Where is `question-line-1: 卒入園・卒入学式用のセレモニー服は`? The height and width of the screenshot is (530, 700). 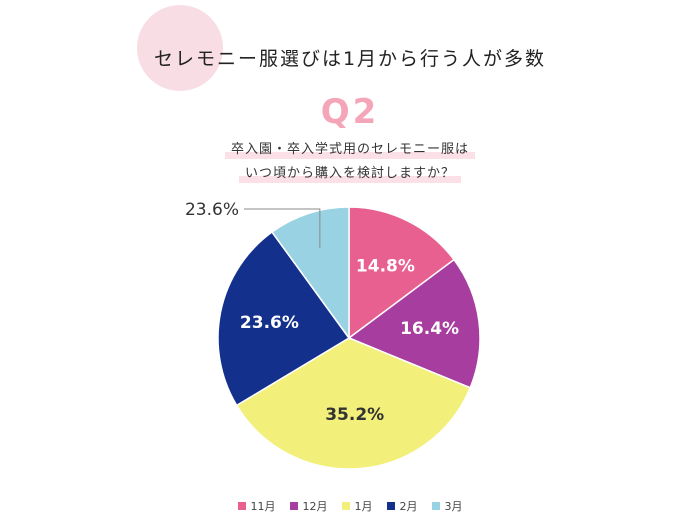 question-line-1: 卒入園・卒入学式用のセレモニー服は is located at coordinates (349, 150).